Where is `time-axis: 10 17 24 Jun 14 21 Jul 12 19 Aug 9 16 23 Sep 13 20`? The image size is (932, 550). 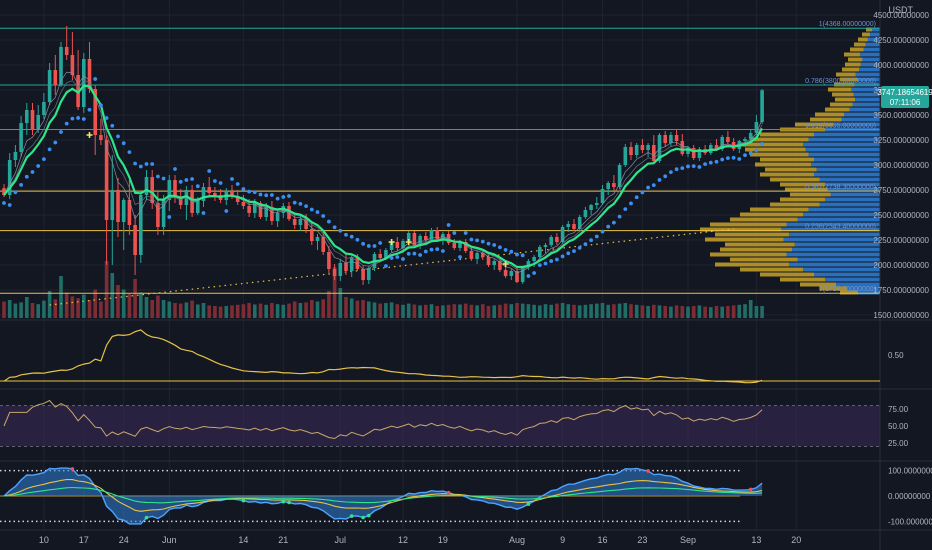 time-axis: 10 17 24 Jun 14 21 Jul 12 19 Aug 9 16 23 Sep 13 20 is located at coordinates (420, 540).